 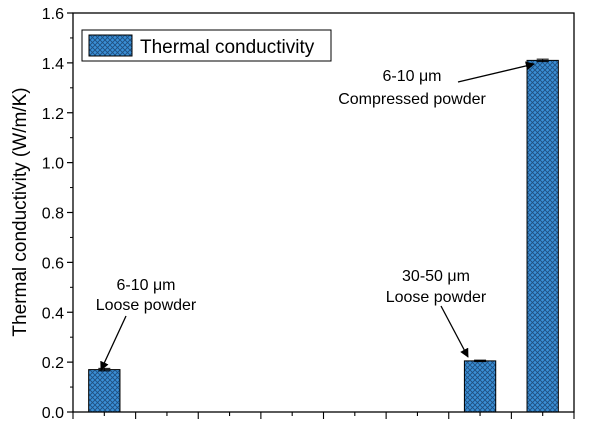 I want to click on y-tick-label: 0.0, so click(x=53, y=413).